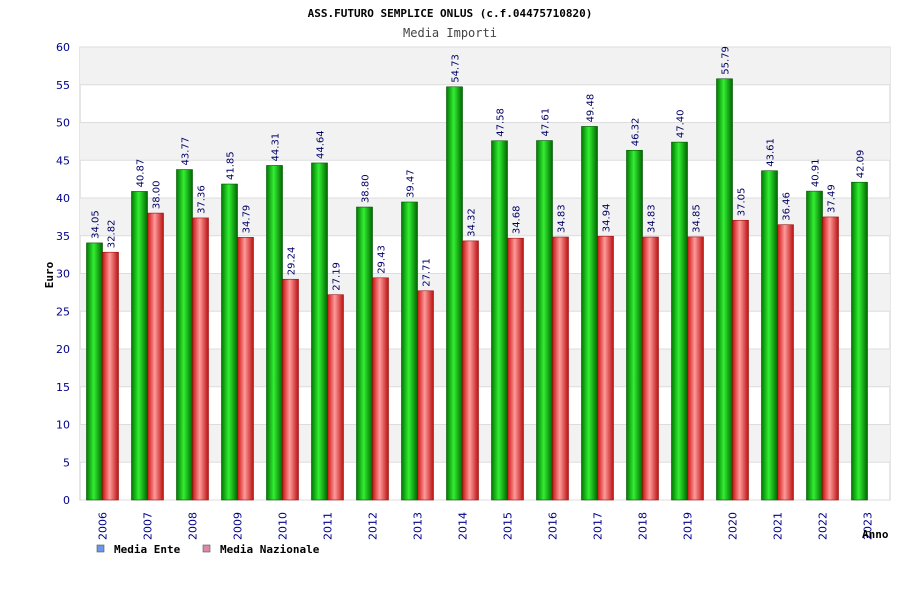 The width and height of the screenshot is (900, 600). Describe the element at coordinates (245, 369) in the screenshot. I see `bar-media-nazionale-2009` at that location.